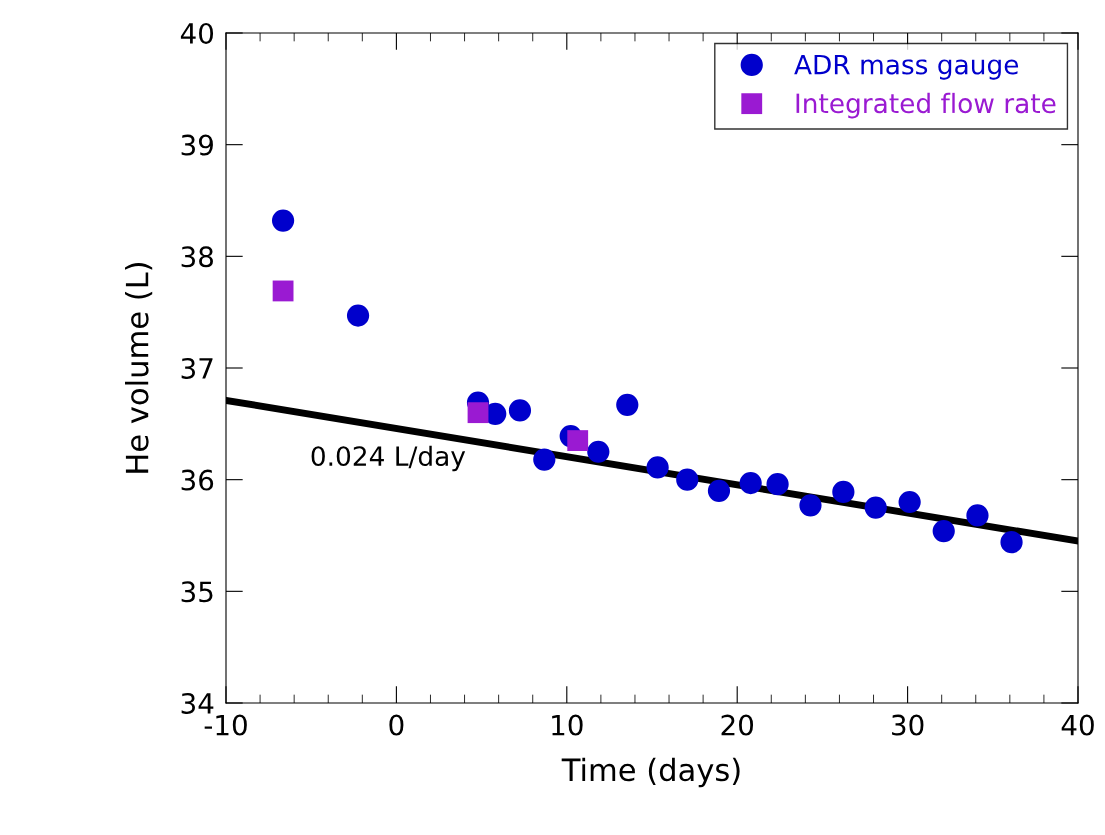 This screenshot has height=835, width=1105. I want to click on y-tick-label: 40, so click(197, 33).